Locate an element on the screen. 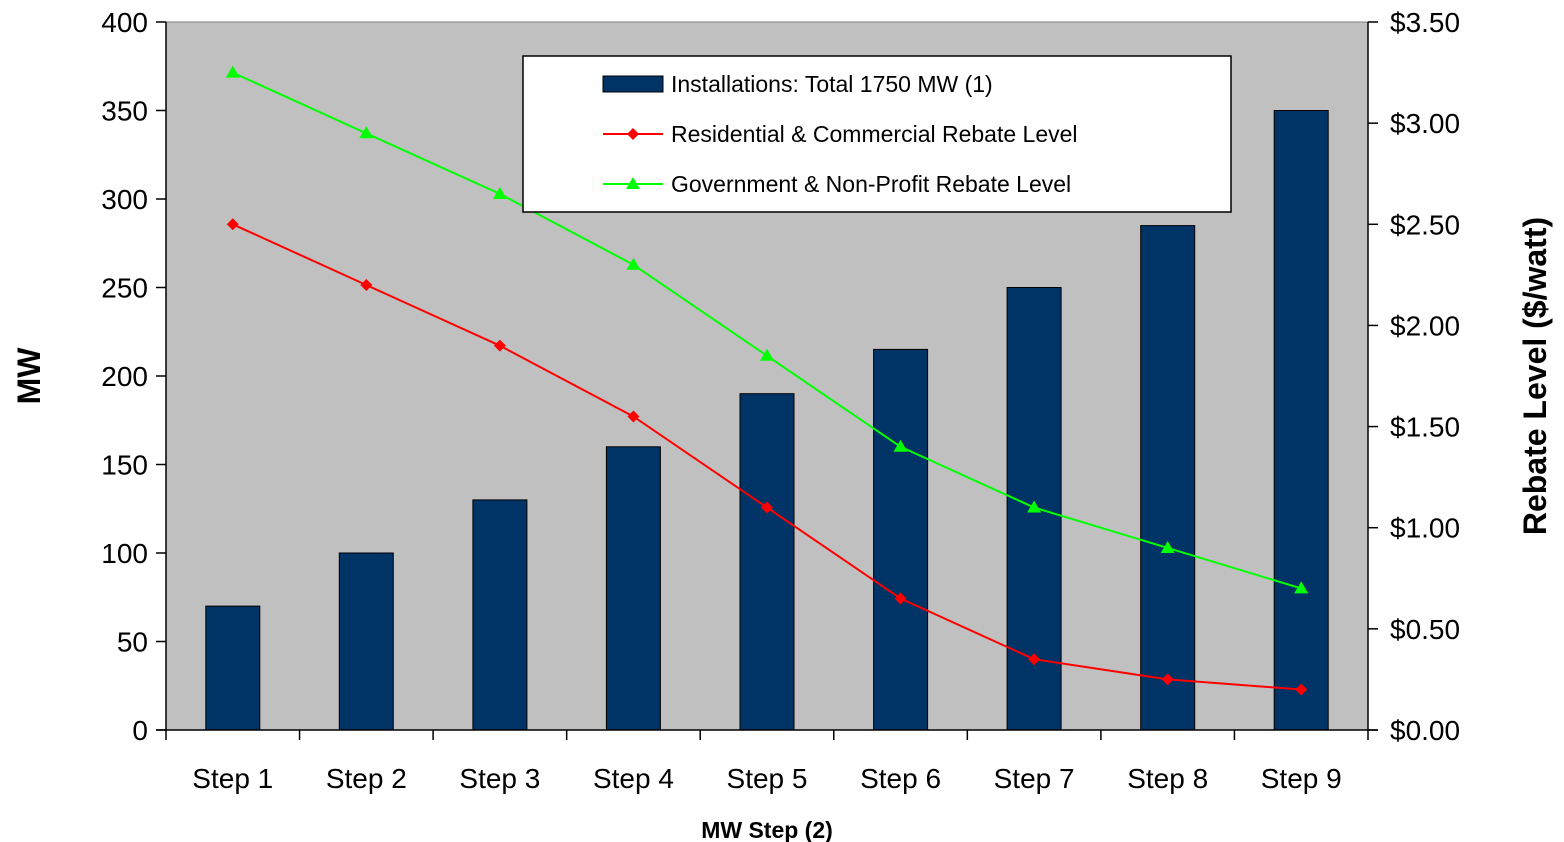 This screenshot has height=842, width=1564. legend-swatch-bar is located at coordinates (633, 84).